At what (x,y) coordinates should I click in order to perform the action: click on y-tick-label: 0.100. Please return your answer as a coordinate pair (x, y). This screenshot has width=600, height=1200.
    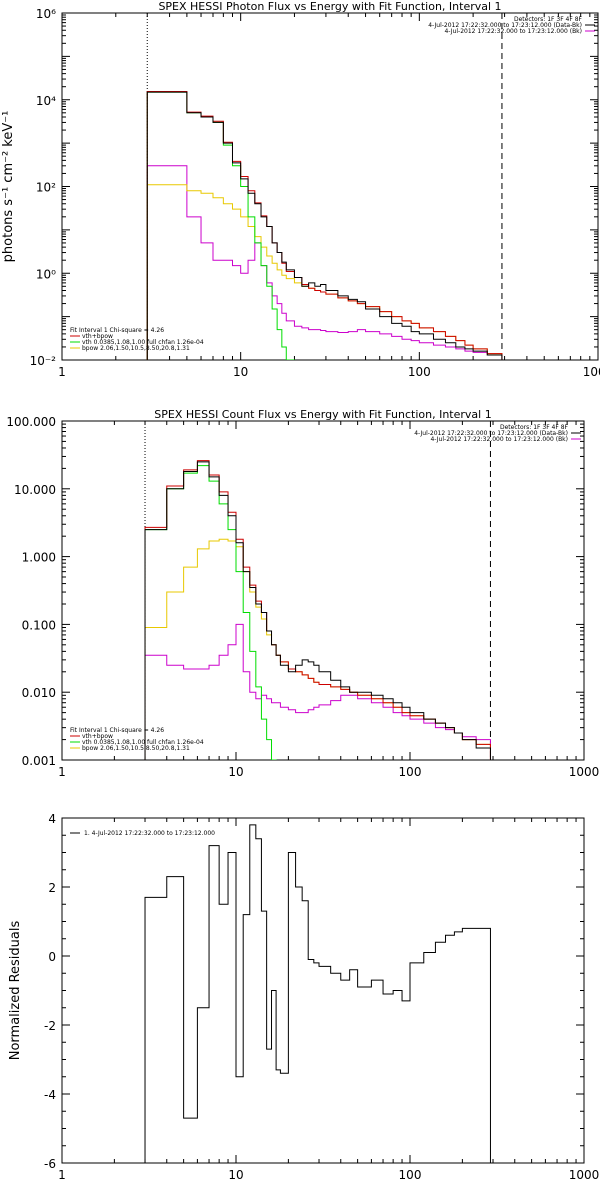
    Looking at the image, I should click on (39, 625).